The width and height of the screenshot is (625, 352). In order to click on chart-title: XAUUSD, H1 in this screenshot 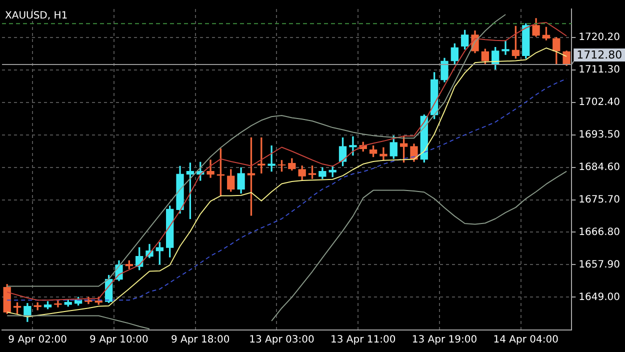, I will do `click(36, 16)`.